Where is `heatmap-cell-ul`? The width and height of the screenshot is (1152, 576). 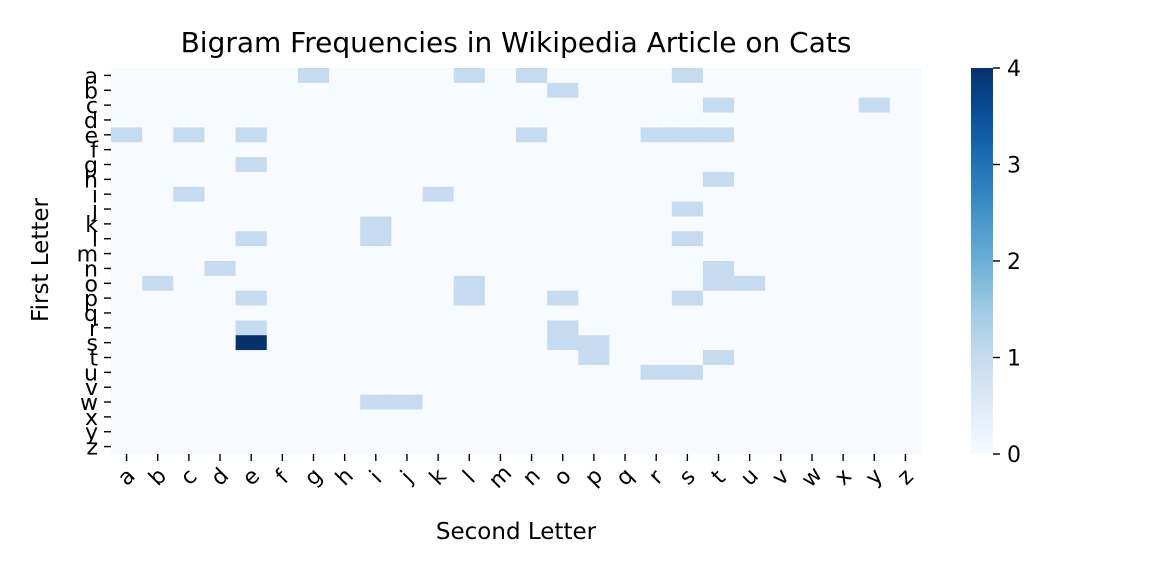
heatmap-cell-ul is located at coordinates (469, 372).